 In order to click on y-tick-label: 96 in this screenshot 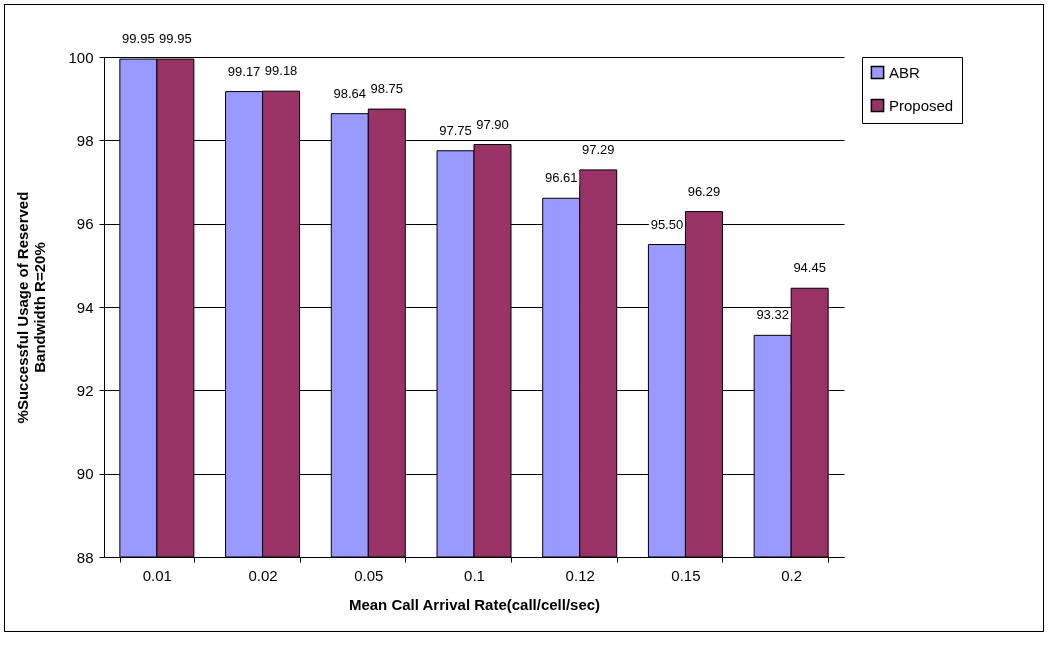, I will do `click(85, 224)`.